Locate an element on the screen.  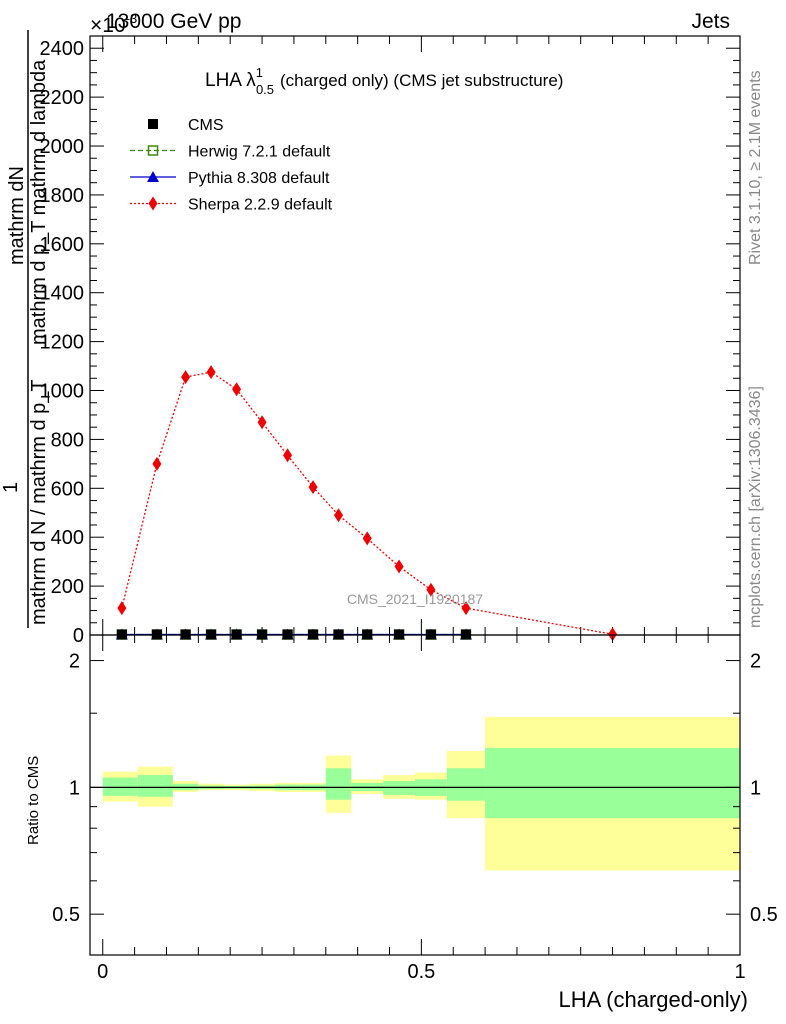
y-tick-label: 0 is located at coordinates (78, 636).